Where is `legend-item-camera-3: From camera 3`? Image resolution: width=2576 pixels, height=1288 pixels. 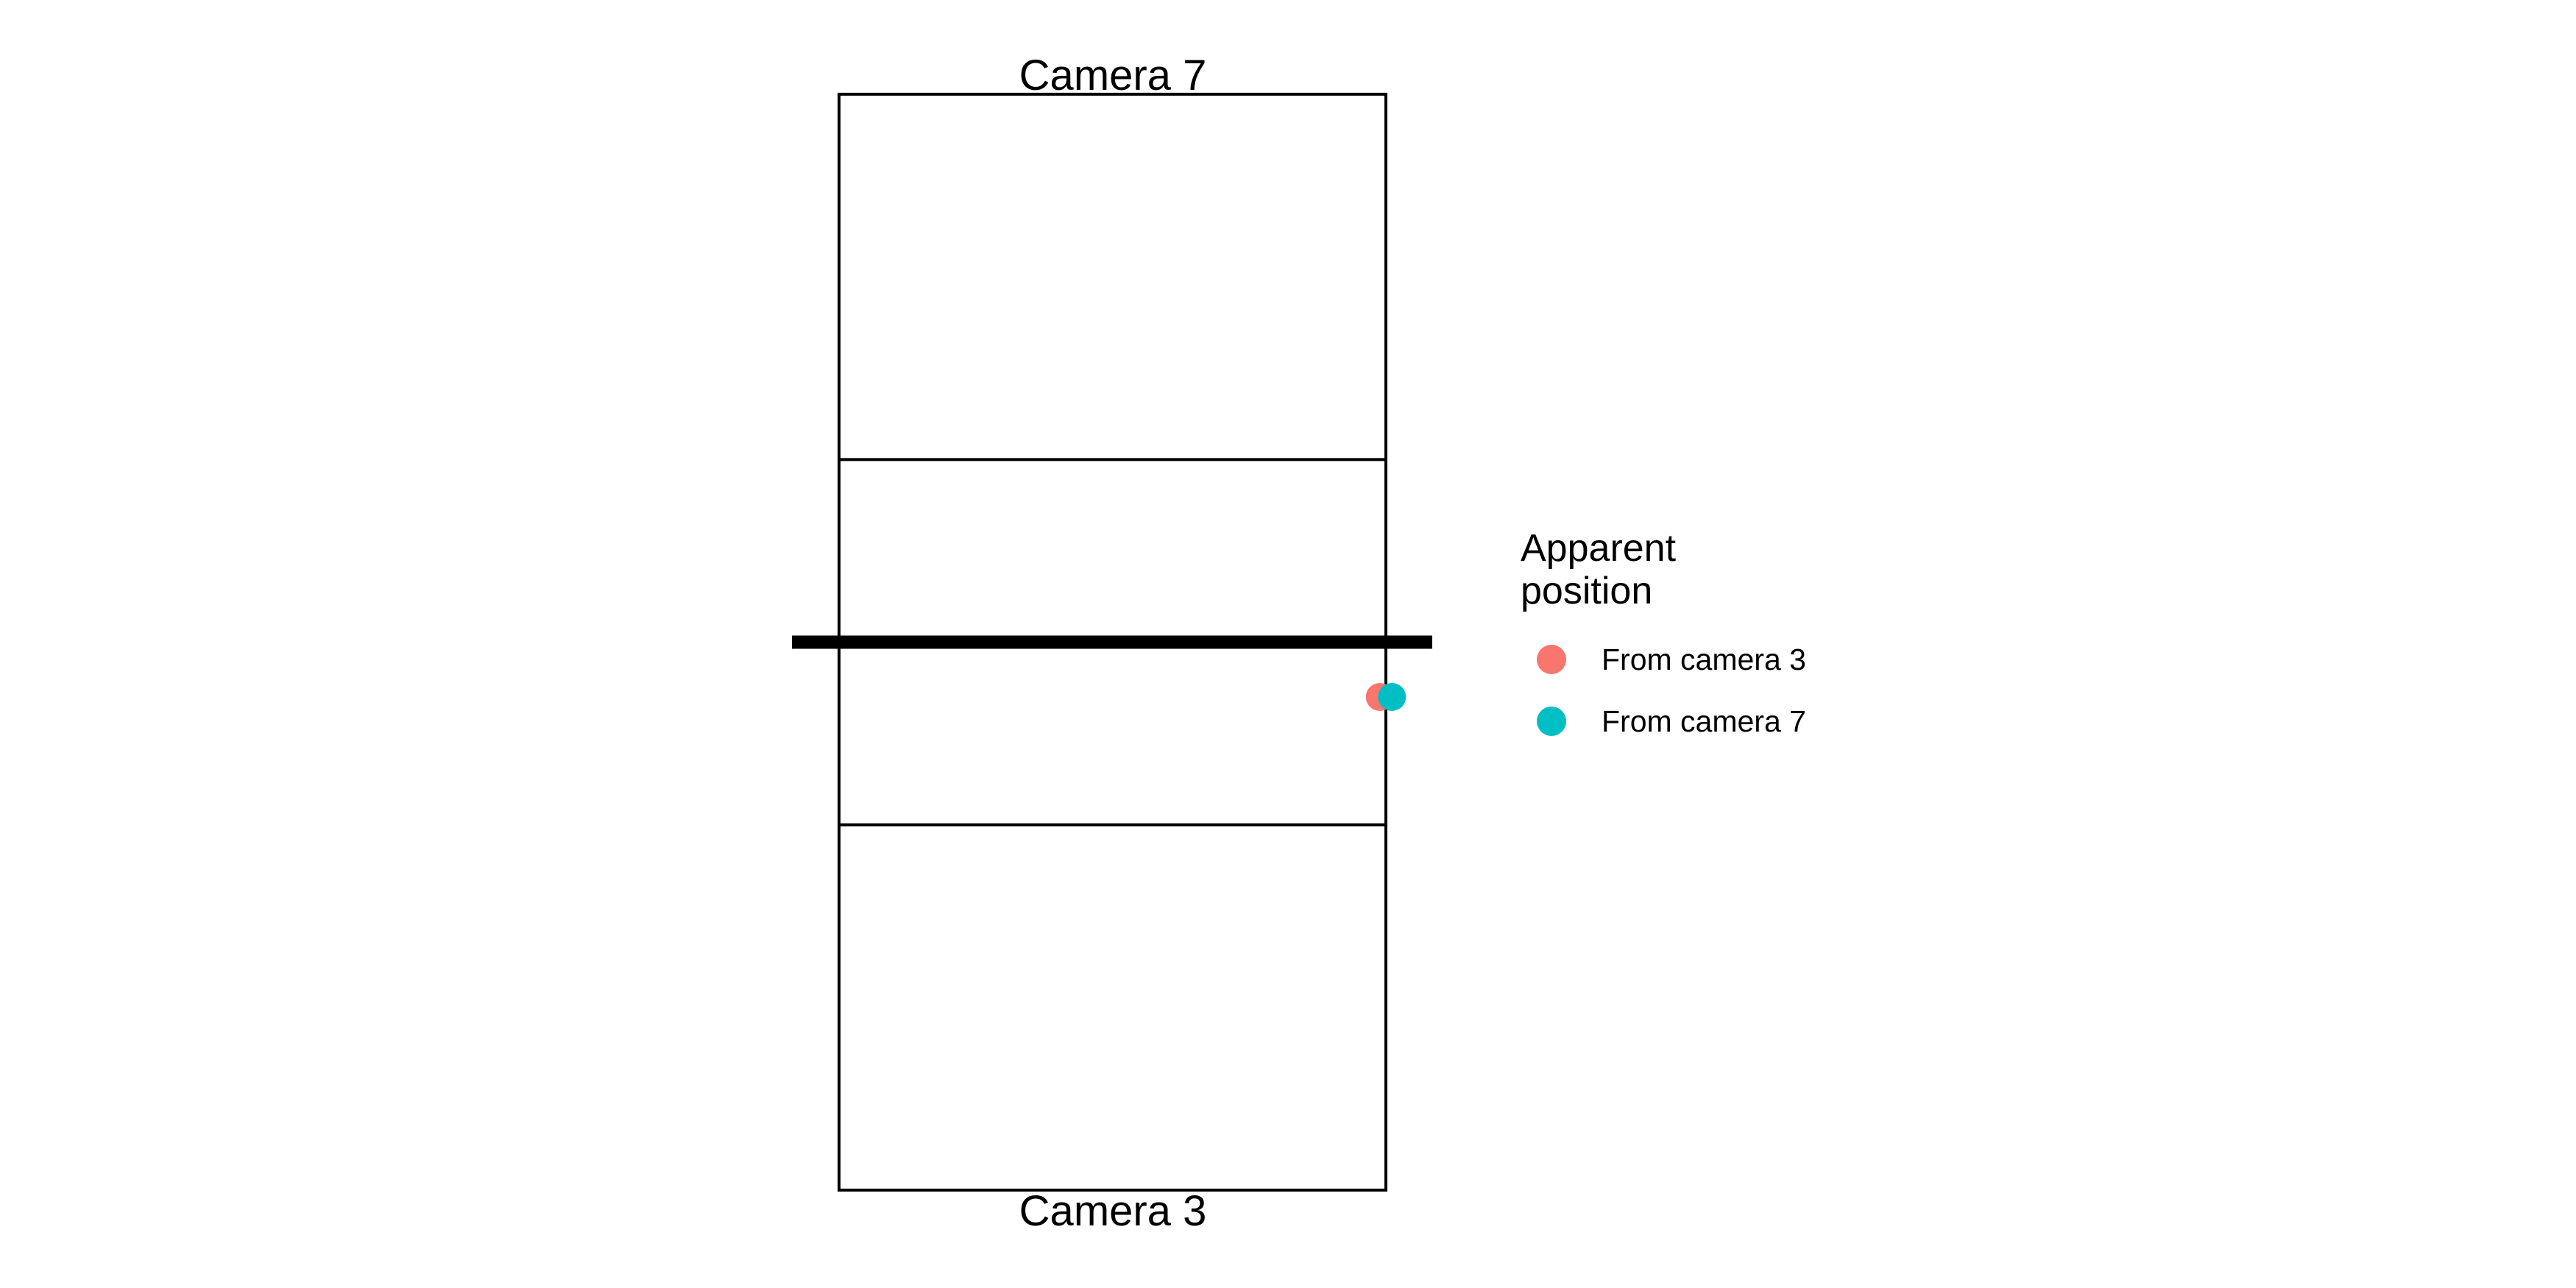
legend-item-camera-3: From camera 3 is located at coordinates (1712, 659).